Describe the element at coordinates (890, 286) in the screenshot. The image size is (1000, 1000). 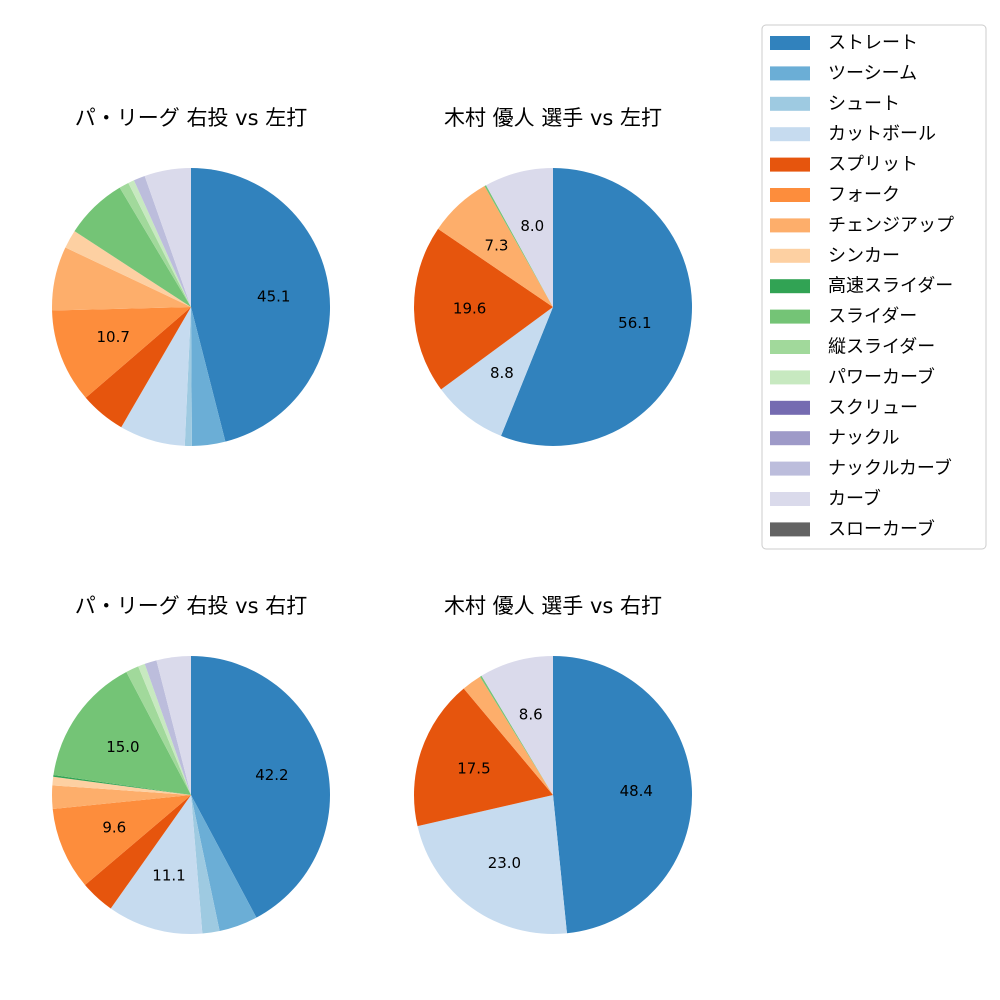
I see `legend-label: 高速スライダー` at that location.